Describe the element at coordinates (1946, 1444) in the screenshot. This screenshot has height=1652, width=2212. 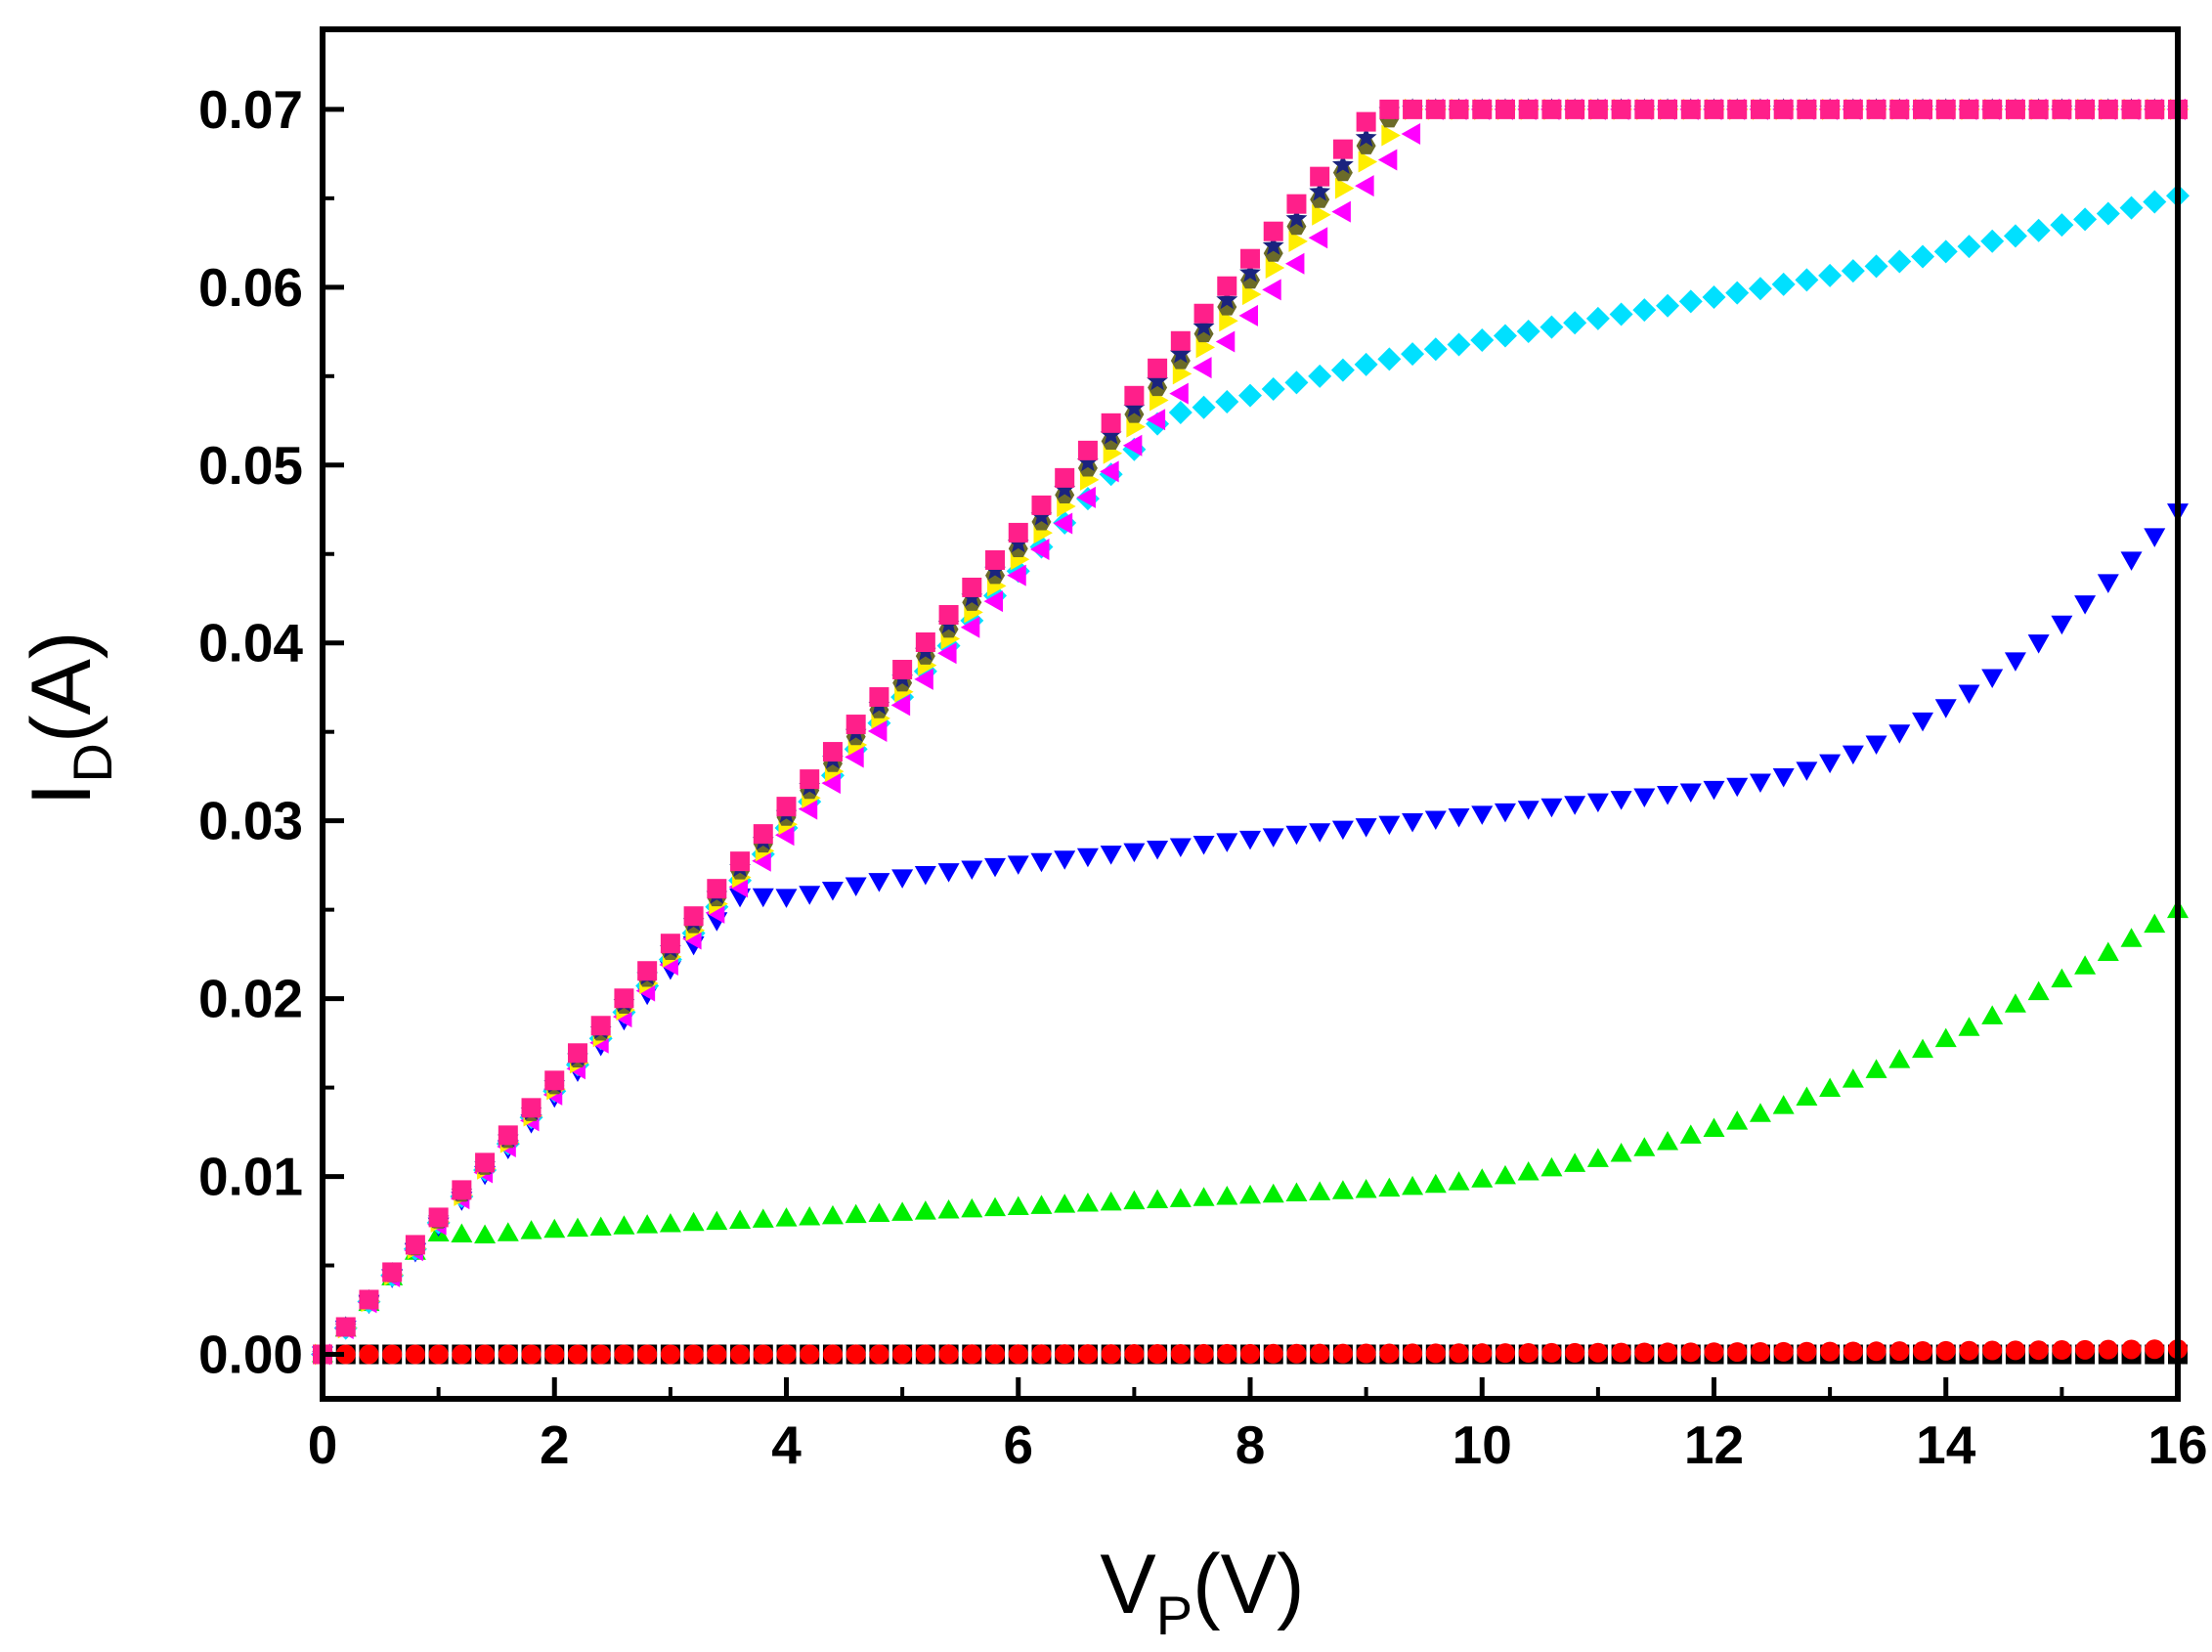
I see `x-tick-label: 14` at that location.